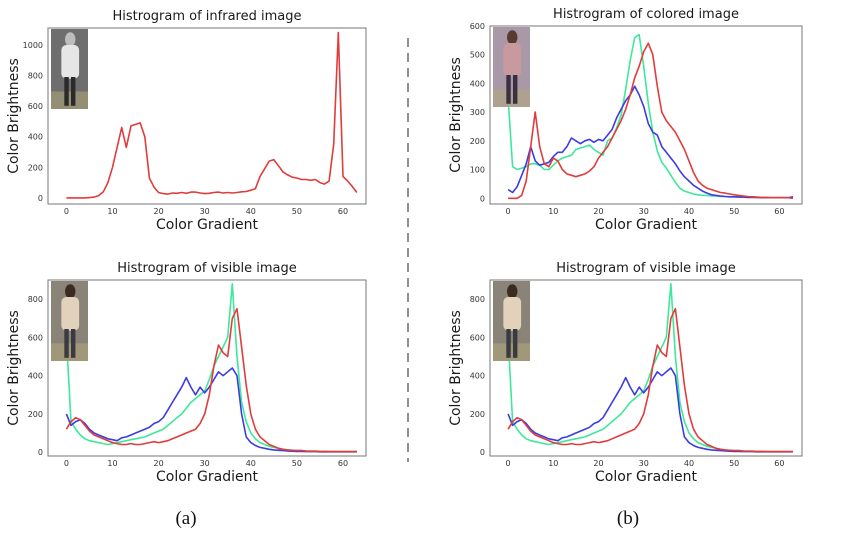  What do you see at coordinates (650, 142) in the screenshot?
I see `series-line-blue` at bounding box center [650, 142].